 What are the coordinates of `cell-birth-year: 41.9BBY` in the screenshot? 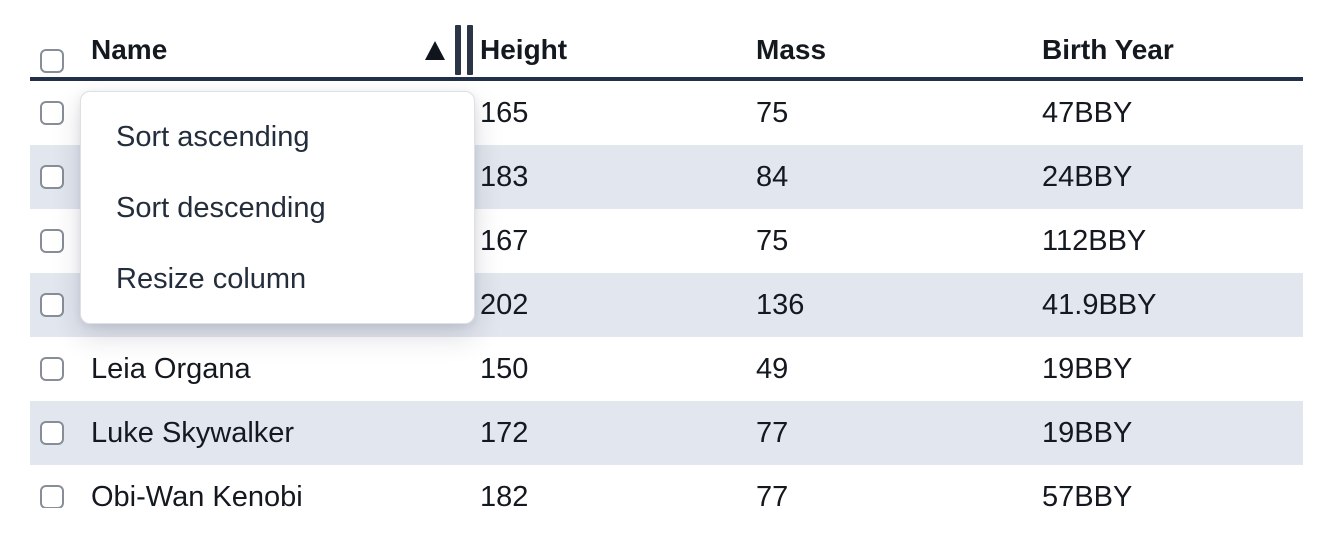 It's located at (1099, 304).